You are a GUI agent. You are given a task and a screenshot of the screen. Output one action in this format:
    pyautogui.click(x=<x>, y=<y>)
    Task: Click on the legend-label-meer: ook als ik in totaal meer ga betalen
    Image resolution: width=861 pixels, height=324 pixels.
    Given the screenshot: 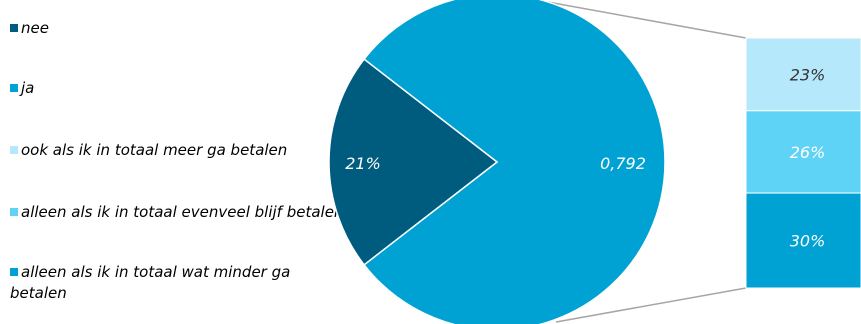 What is the action you would take?
    pyautogui.click(x=154, y=150)
    